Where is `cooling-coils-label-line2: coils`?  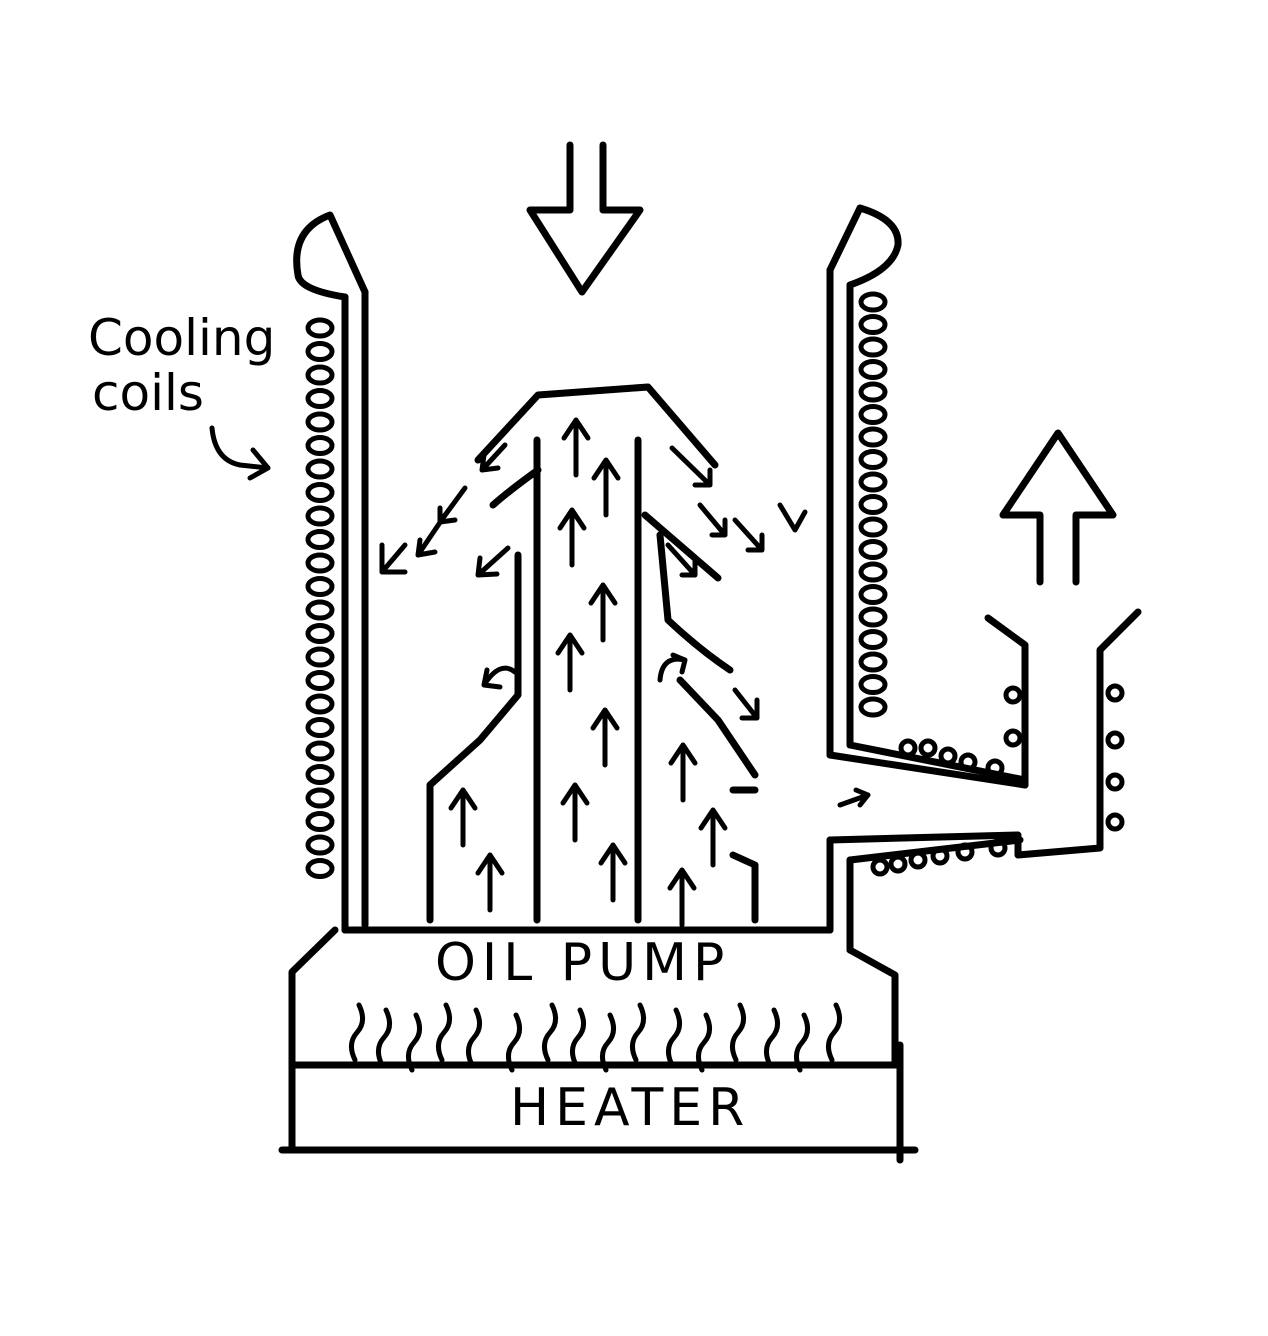 cooling-coils-label-line2: coils is located at coordinates (148, 393).